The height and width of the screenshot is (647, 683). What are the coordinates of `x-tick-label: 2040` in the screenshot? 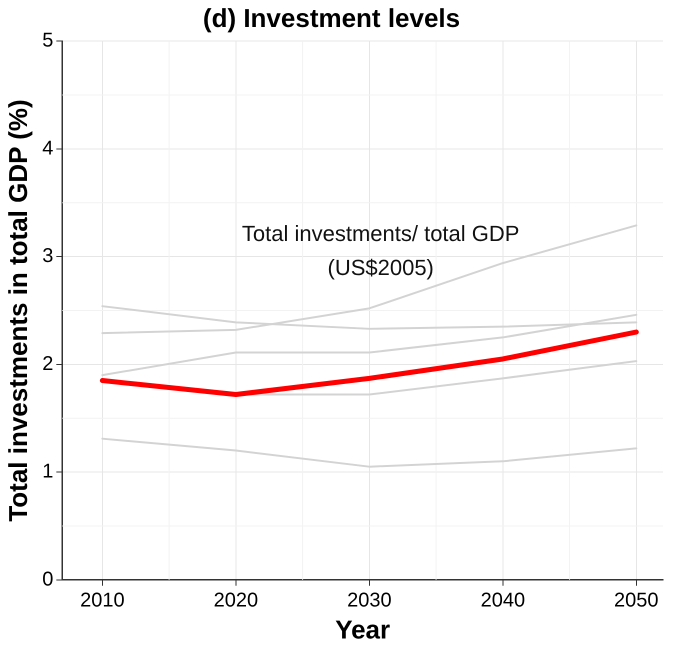 It's located at (503, 600).